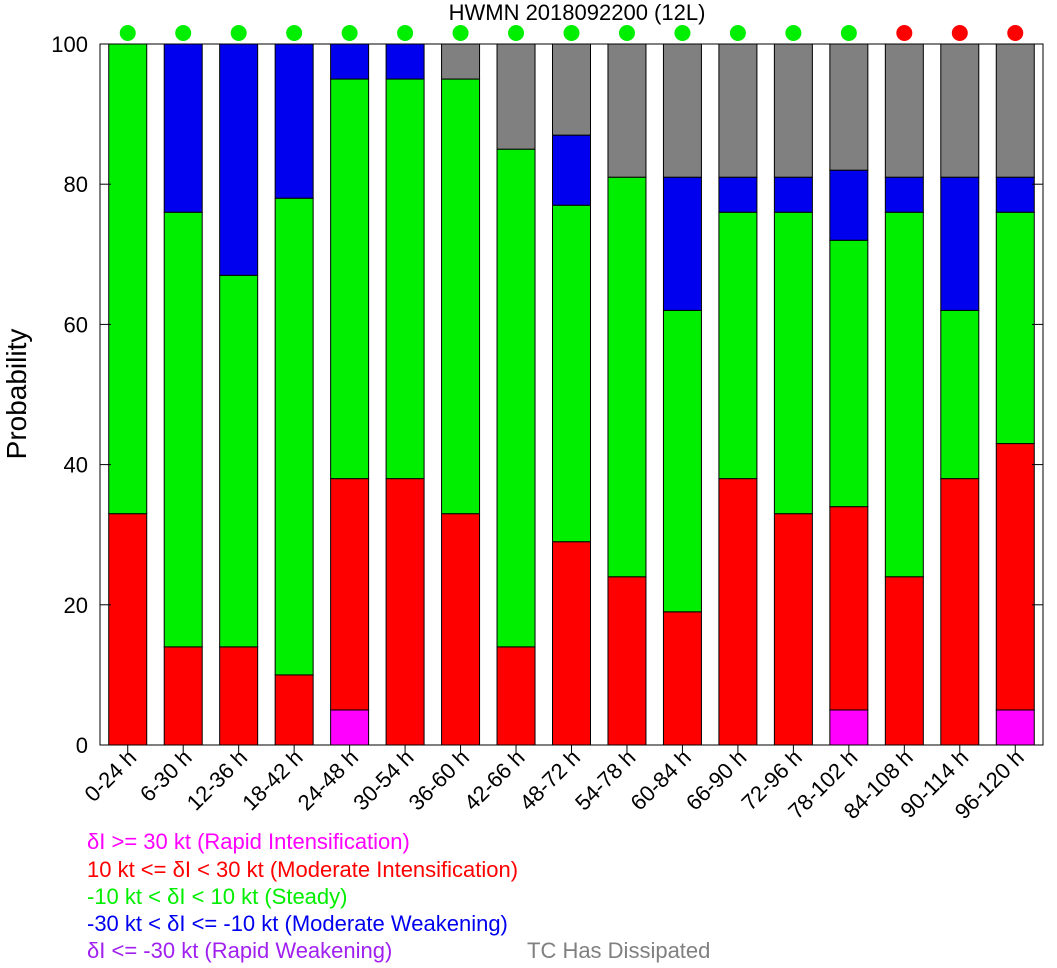 Image resolution: width=1057 pixels, height=968 pixels. What do you see at coordinates (272, 780) in the screenshot?
I see `x-tick-label-18-42-h: 18-42 h` at bounding box center [272, 780].